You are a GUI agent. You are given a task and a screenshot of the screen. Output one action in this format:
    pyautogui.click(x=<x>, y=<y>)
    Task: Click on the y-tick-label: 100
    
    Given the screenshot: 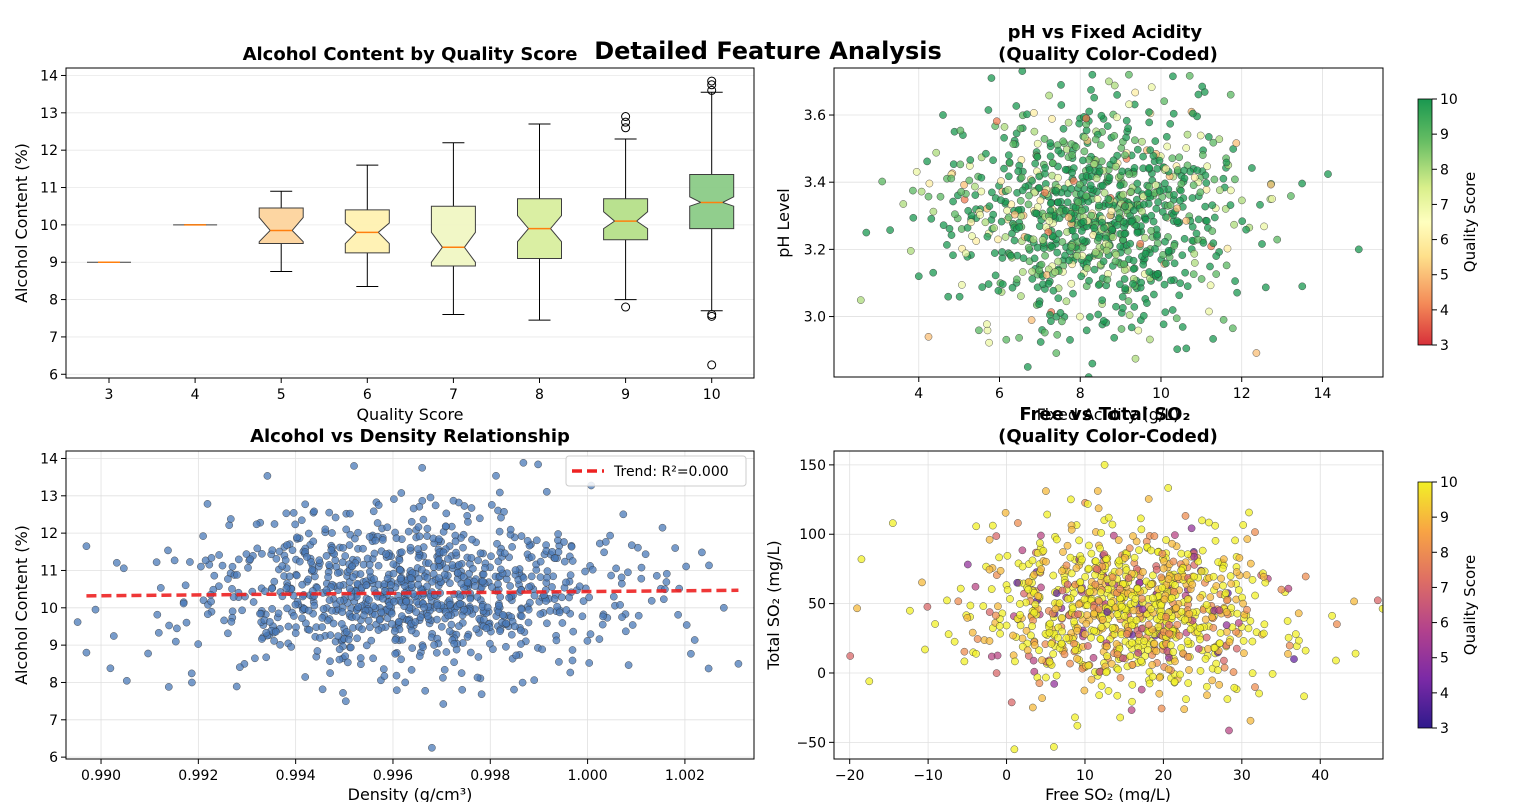 What is the action you would take?
    pyautogui.click(x=812, y=535)
    